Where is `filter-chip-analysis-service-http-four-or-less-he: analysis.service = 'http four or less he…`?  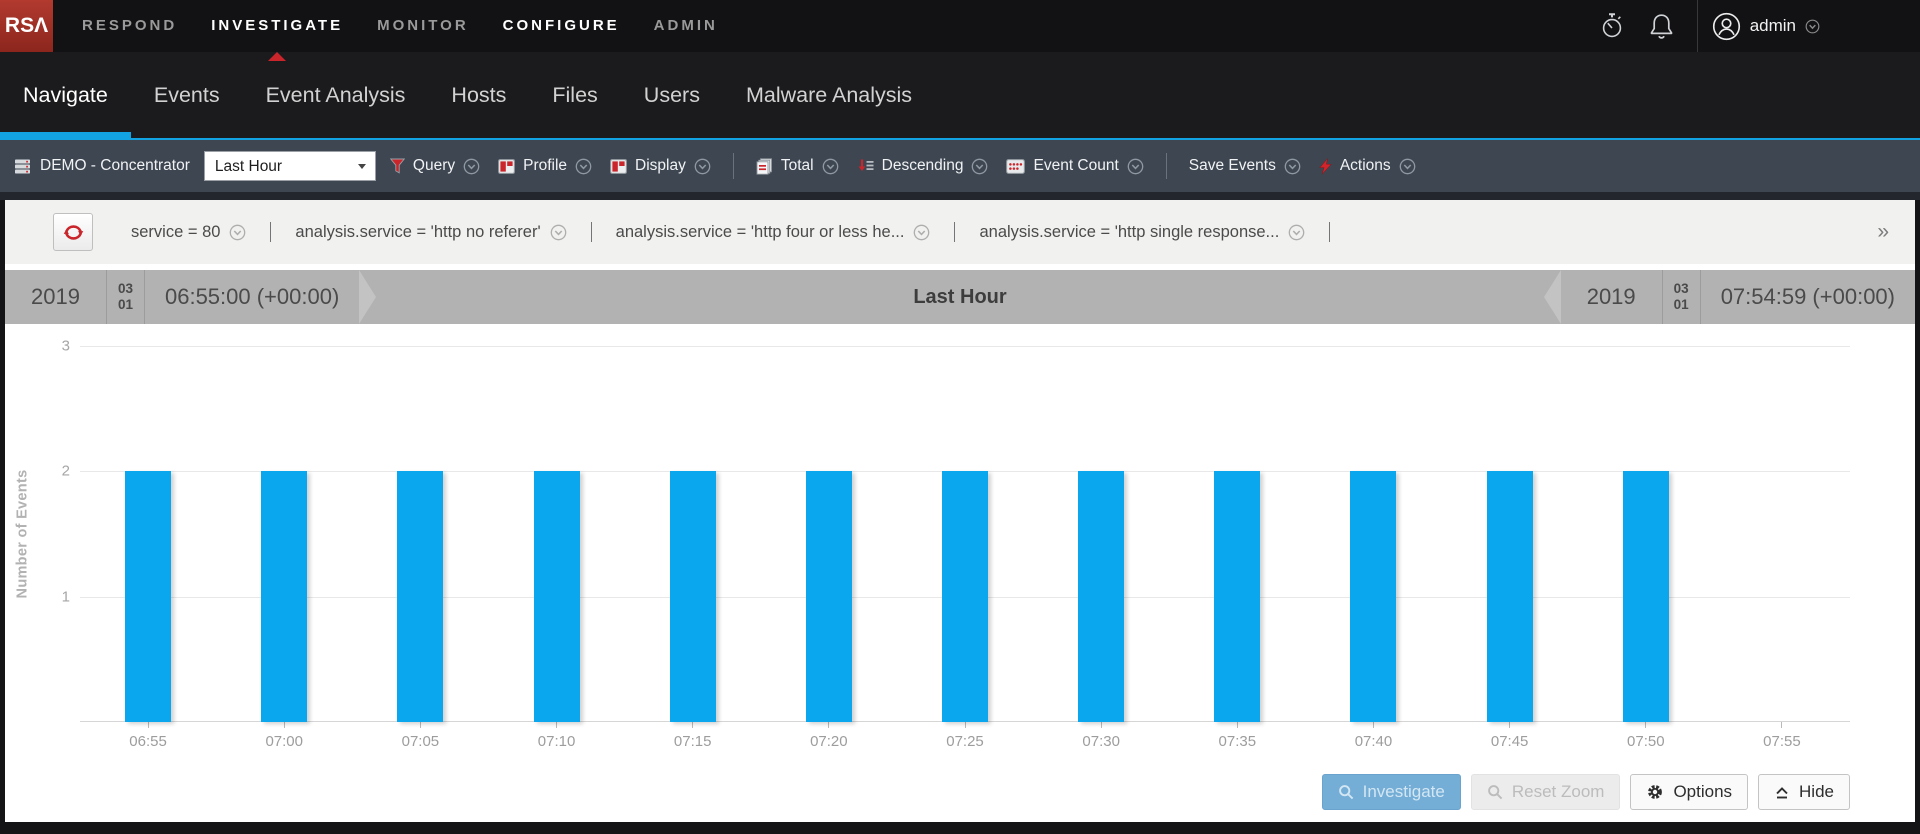 filter-chip-analysis-service-http-four-or-less-he: analysis.service = 'http four or less he… is located at coordinates (773, 232).